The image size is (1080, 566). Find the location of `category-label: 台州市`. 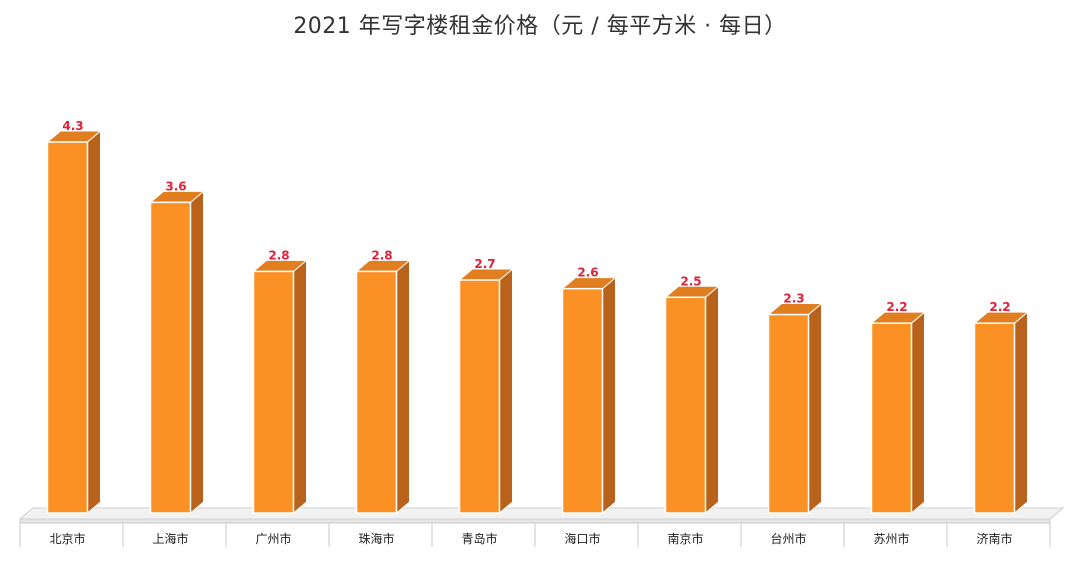

category-label: 台州市 is located at coordinates (788, 538).